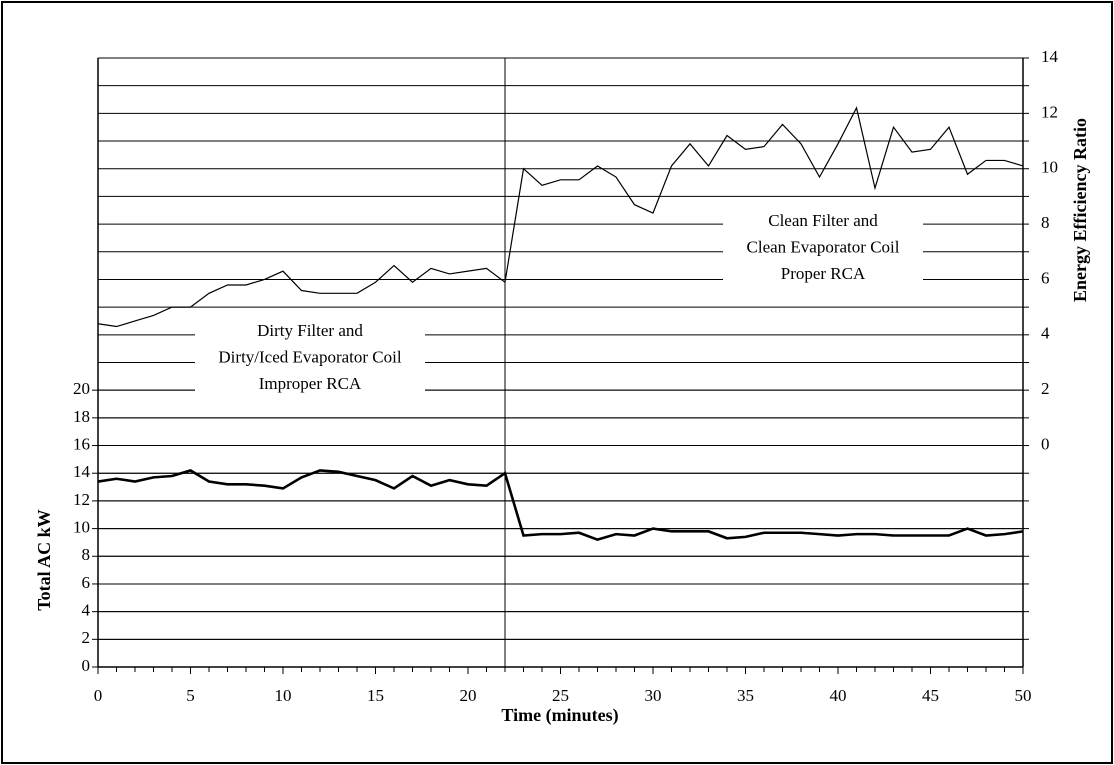 The image size is (1114, 765). I want to click on y-tick-label: 10, so click(81, 526).